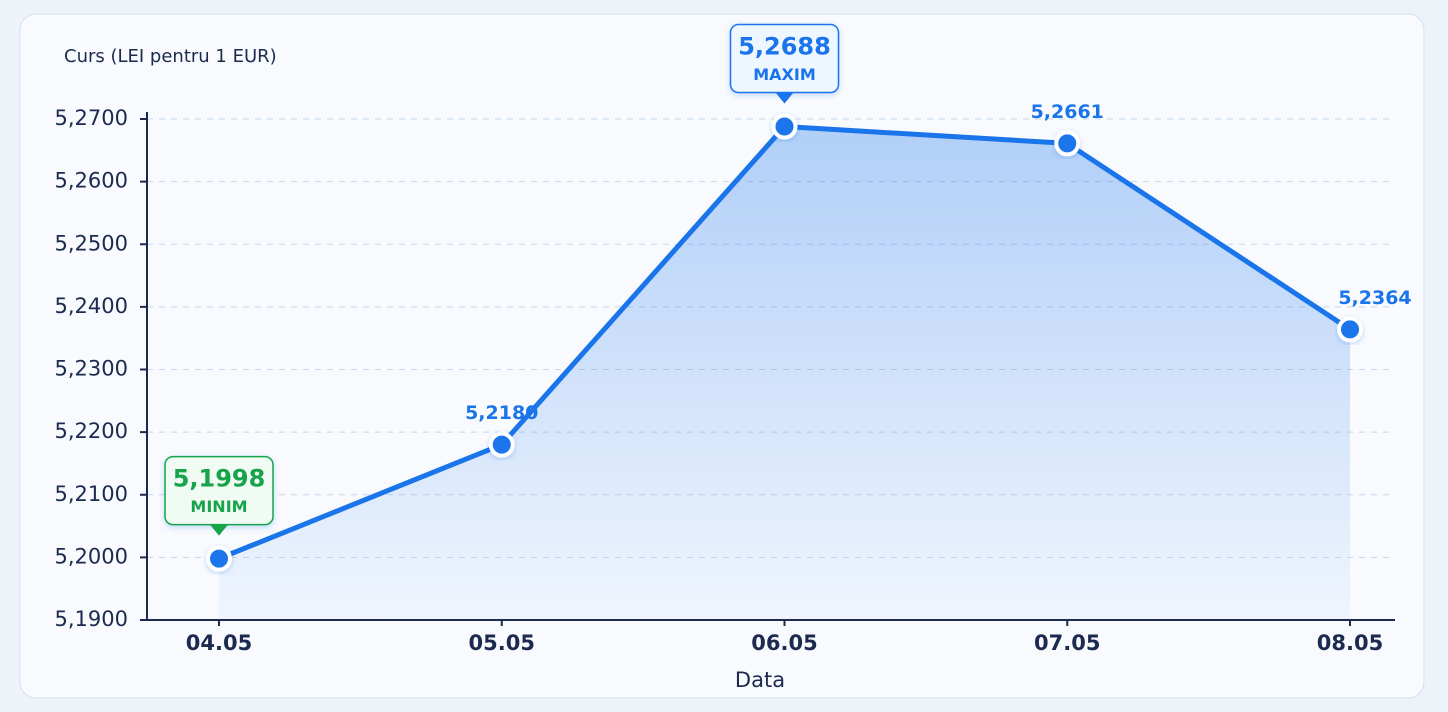  I want to click on x-tick-label: 07.05, so click(1067, 643).